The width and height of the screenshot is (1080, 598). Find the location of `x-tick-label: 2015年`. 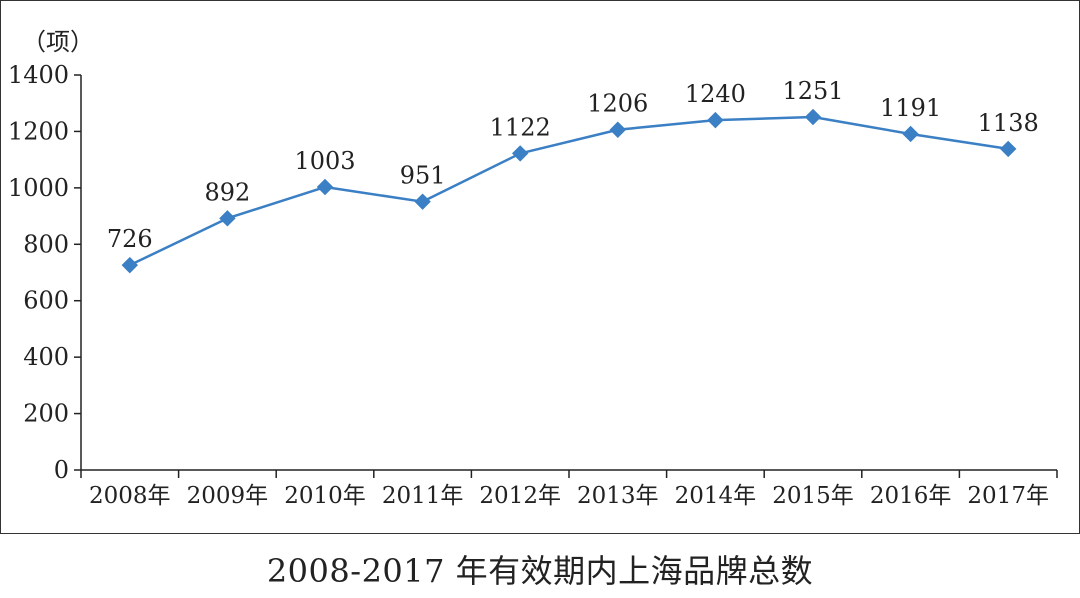

x-tick-label: 2015年 is located at coordinates (813, 496).